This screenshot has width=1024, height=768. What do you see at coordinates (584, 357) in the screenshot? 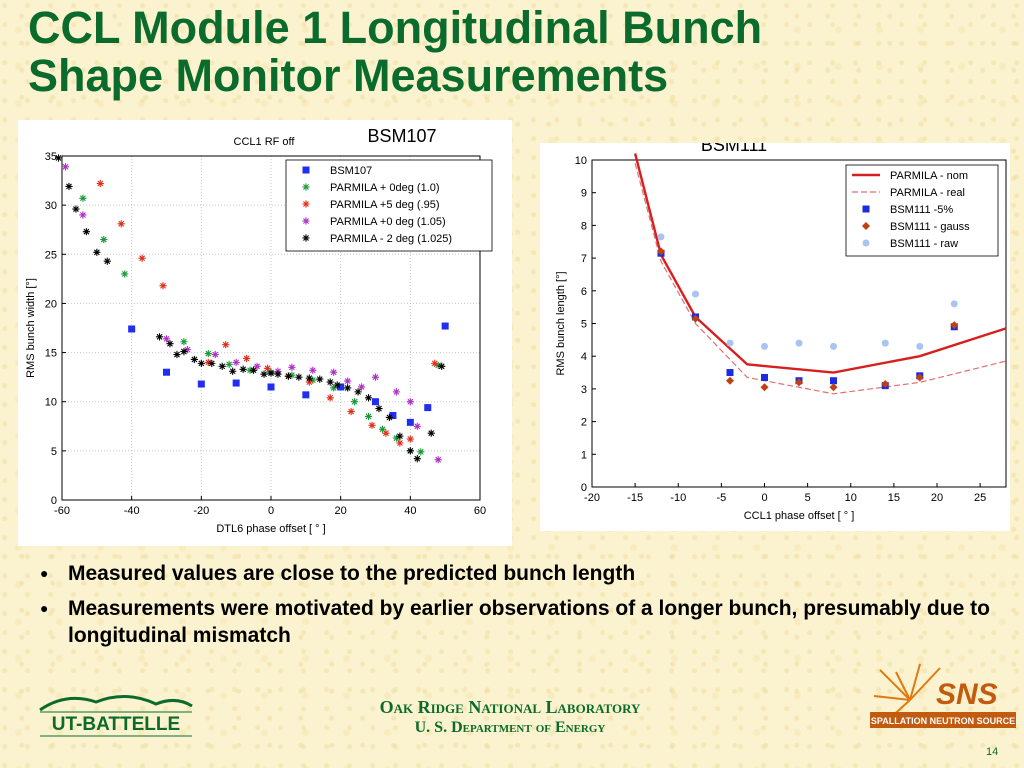
I see `y-tick-label: 4` at bounding box center [584, 357].